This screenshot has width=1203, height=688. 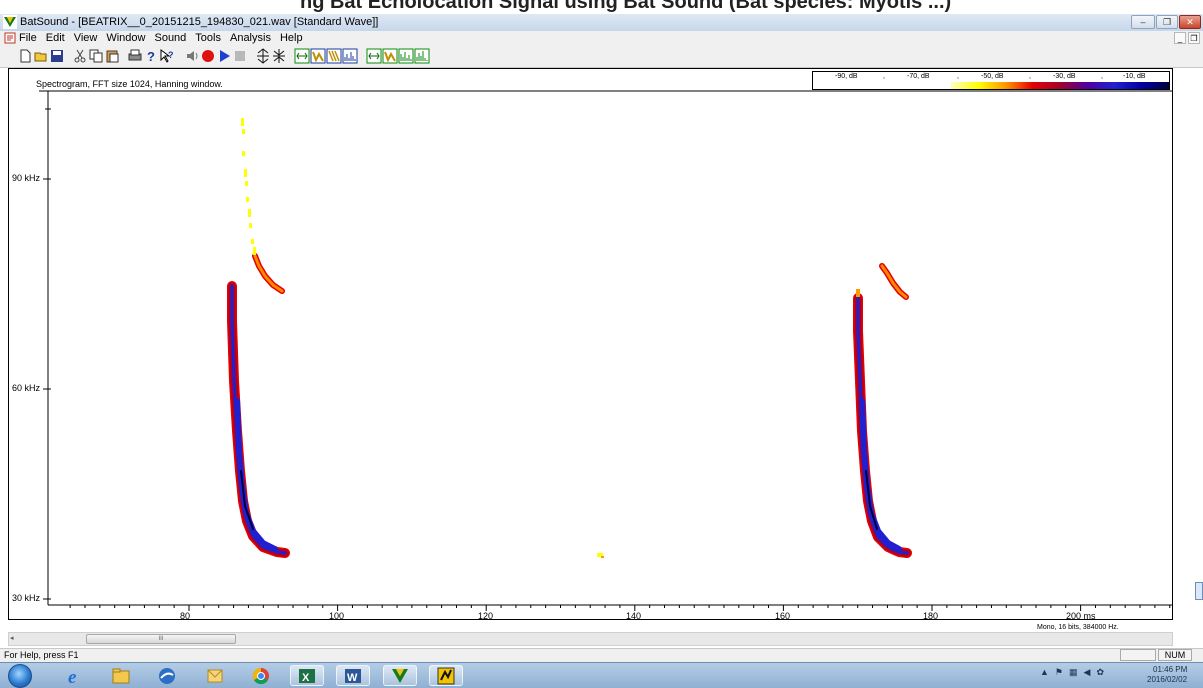 What do you see at coordinates (390, 56) in the screenshot?
I see `power-spectrum-2-icon` at bounding box center [390, 56].